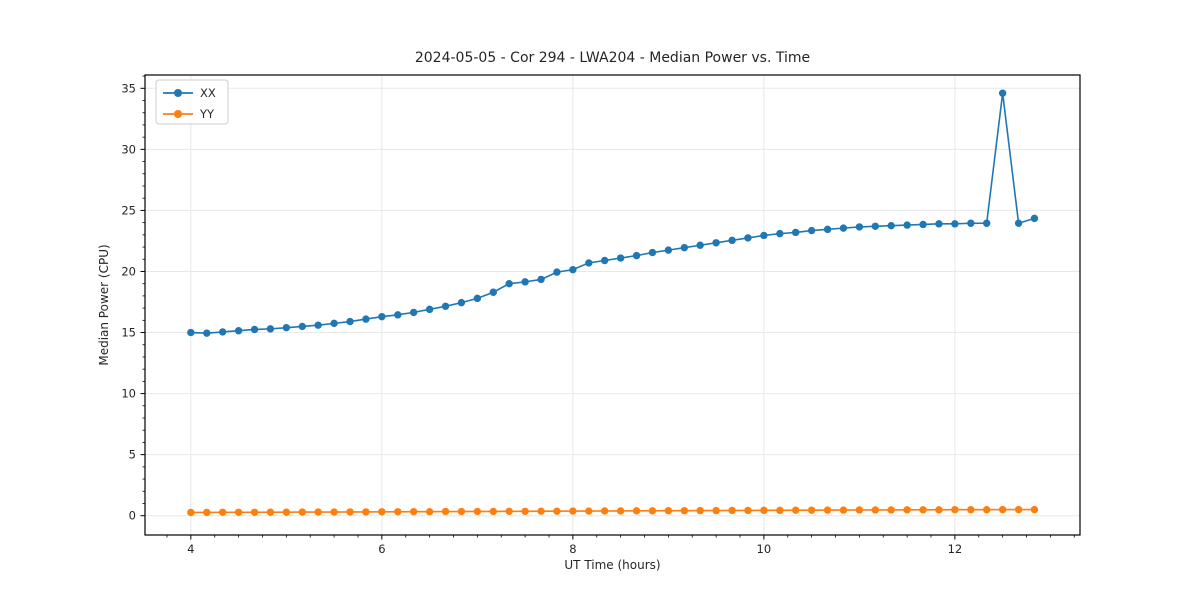 This screenshot has width=1200, height=604. What do you see at coordinates (955, 549) in the screenshot?
I see `x-tick-label: 12` at bounding box center [955, 549].